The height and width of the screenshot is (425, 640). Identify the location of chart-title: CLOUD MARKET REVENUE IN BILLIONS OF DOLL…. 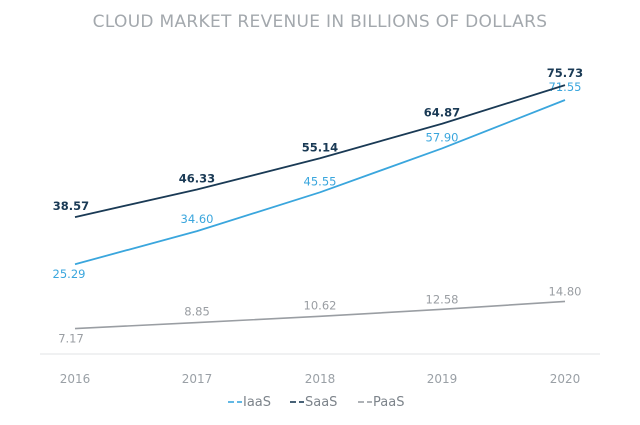
(320, 22).